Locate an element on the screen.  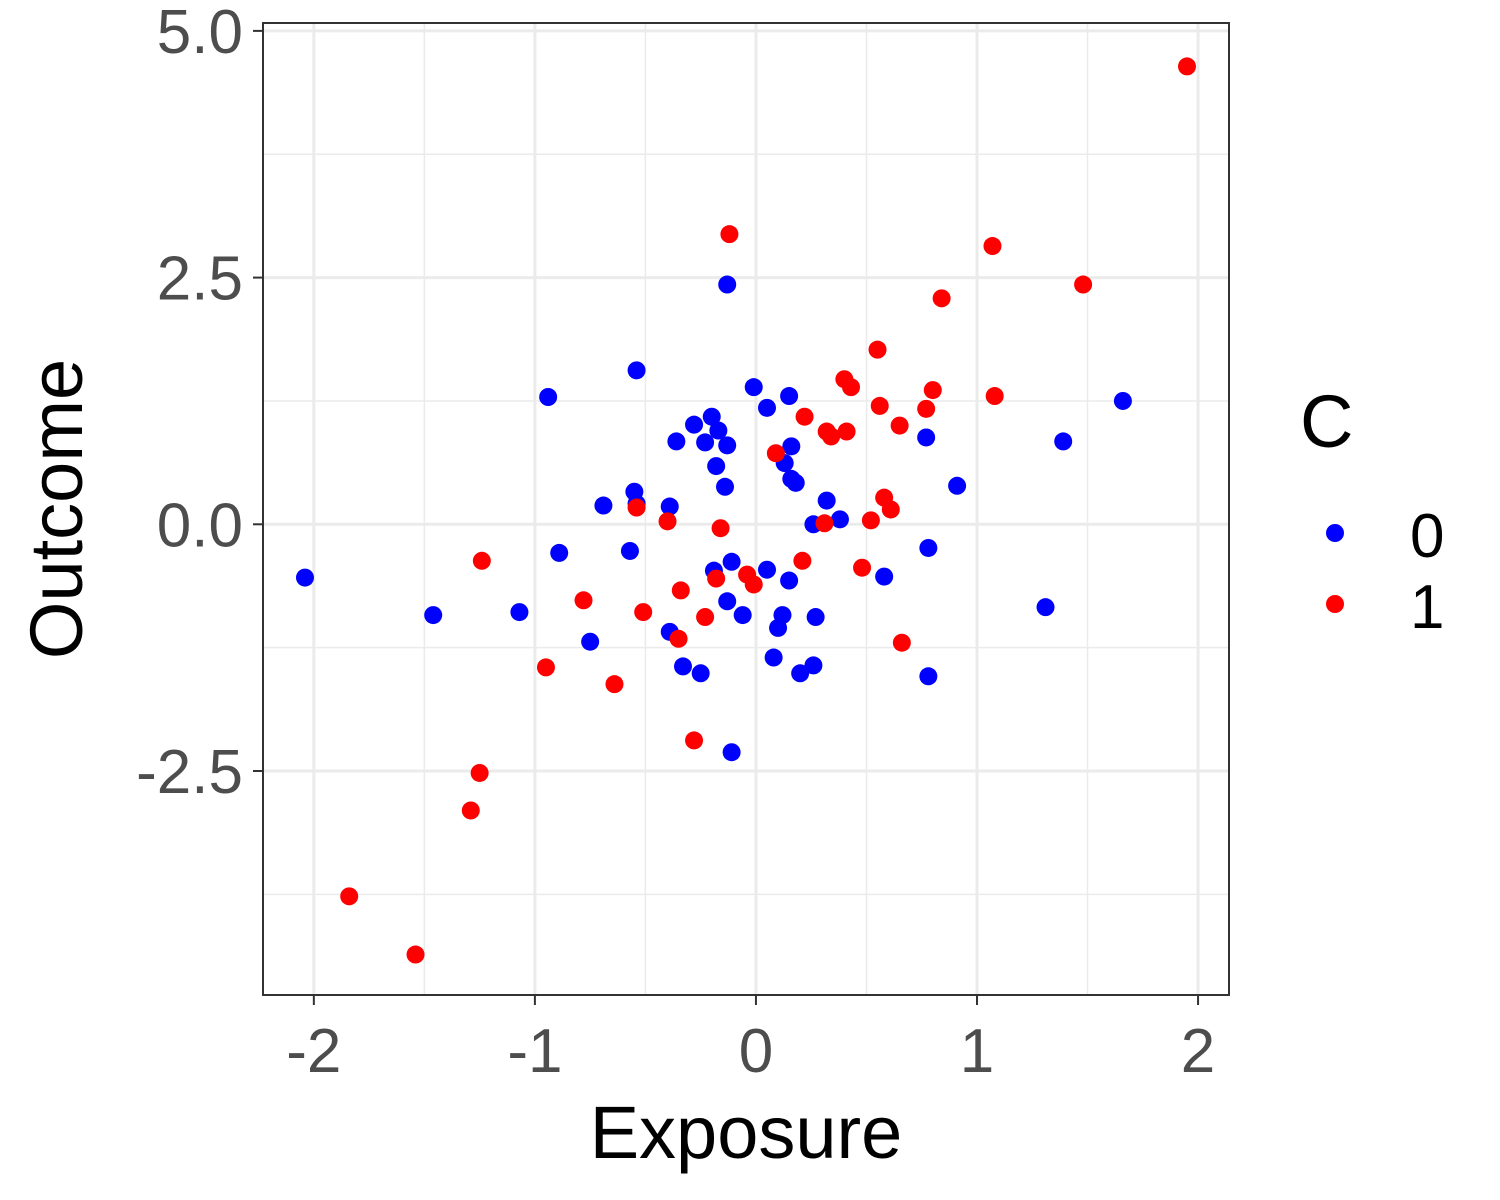
y-tick-label: 0.0 is located at coordinates (200, 525).